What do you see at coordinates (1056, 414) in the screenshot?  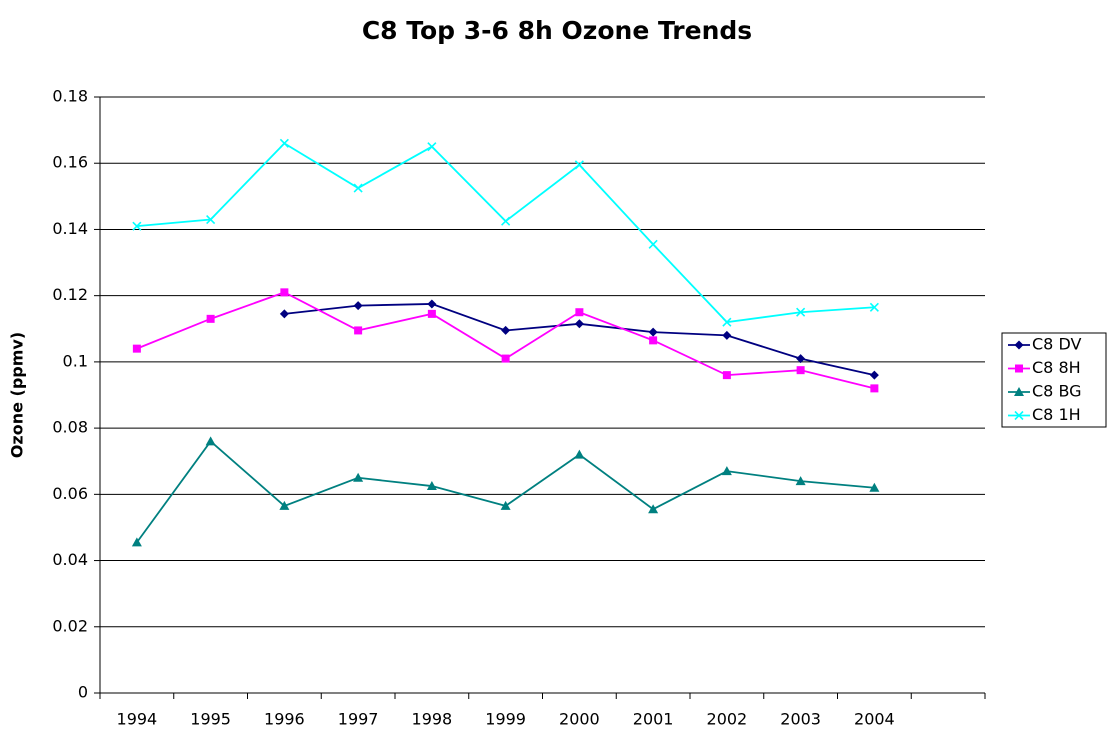 I see `legend-label: C8 1H` at bounding box center [1056, 414].